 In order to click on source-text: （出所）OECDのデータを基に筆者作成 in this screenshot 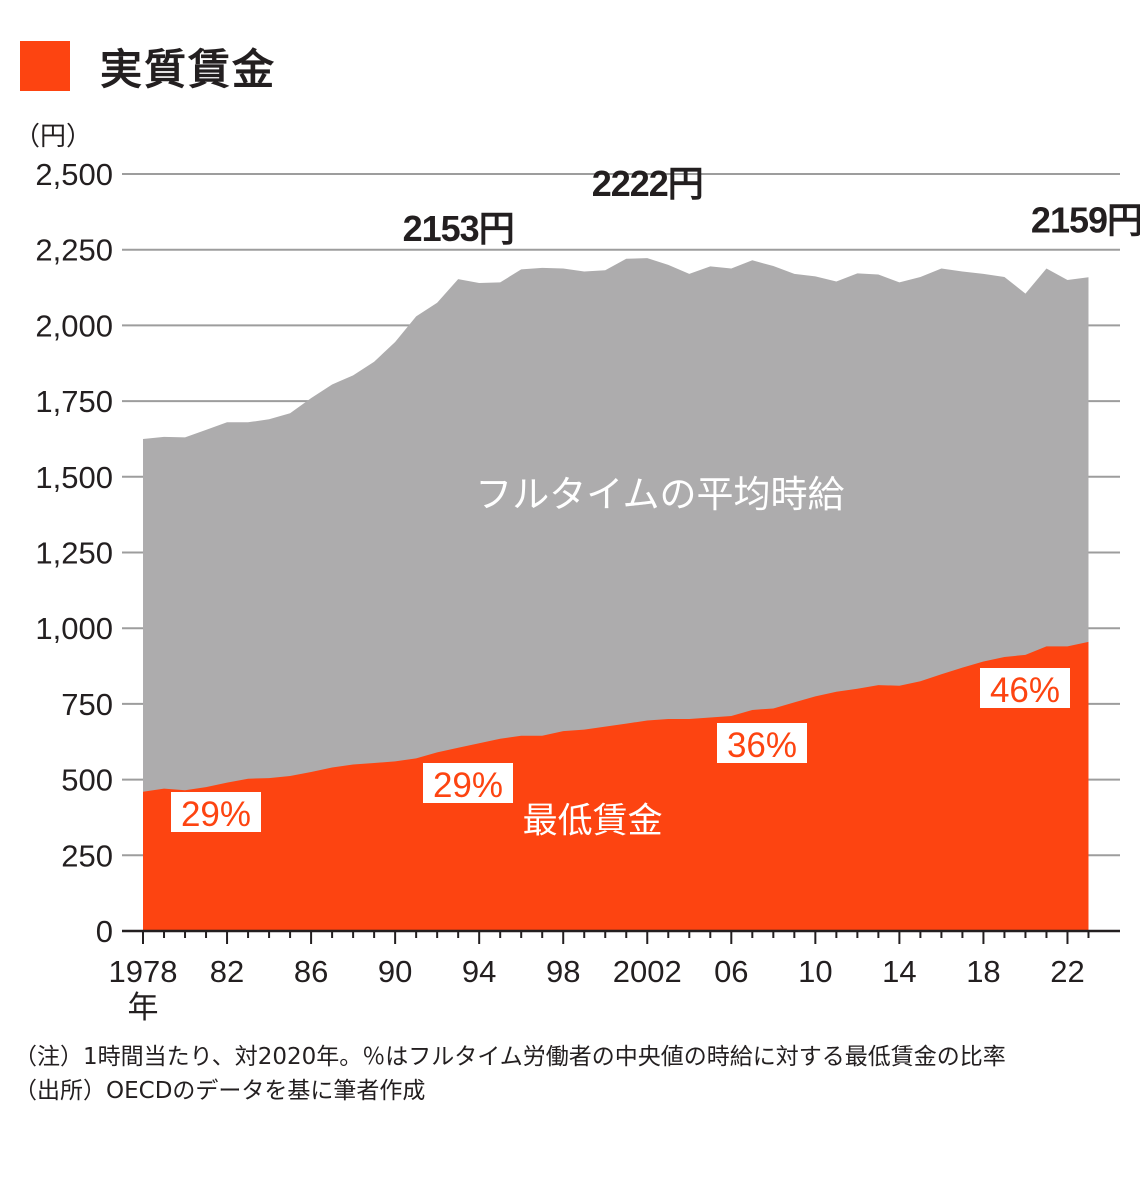, I will do `click(220, 1091)`.